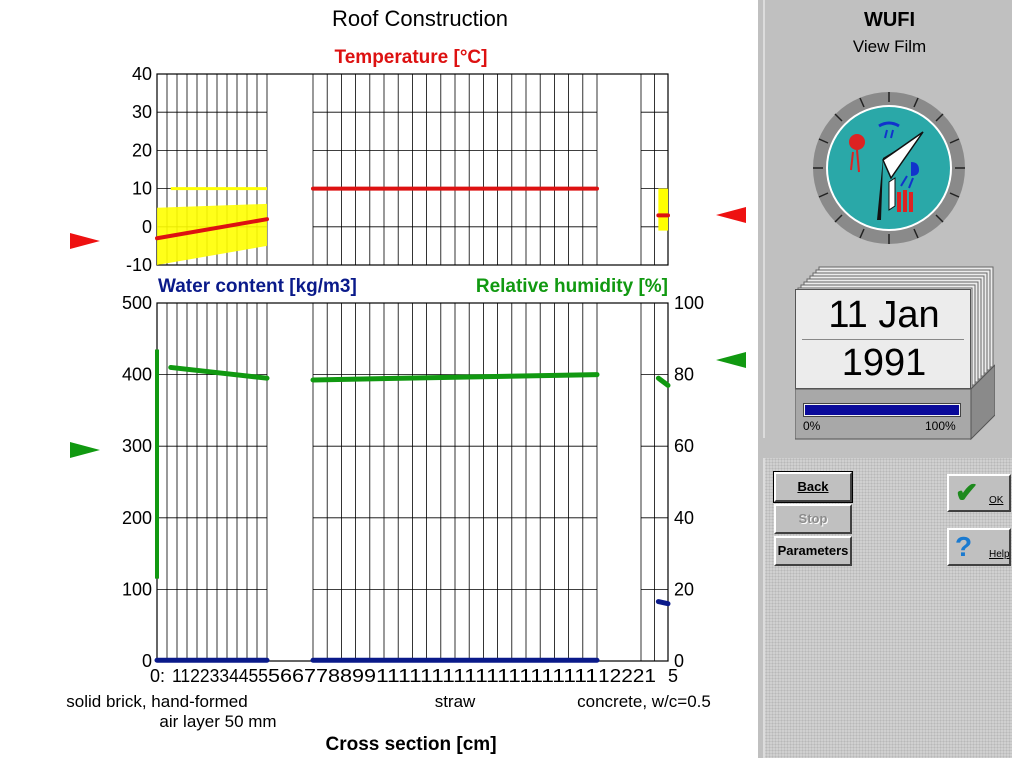  Describe the element at coordinates (889, 168) in the screenshot. I see `wufi-logo-icon` at that location.